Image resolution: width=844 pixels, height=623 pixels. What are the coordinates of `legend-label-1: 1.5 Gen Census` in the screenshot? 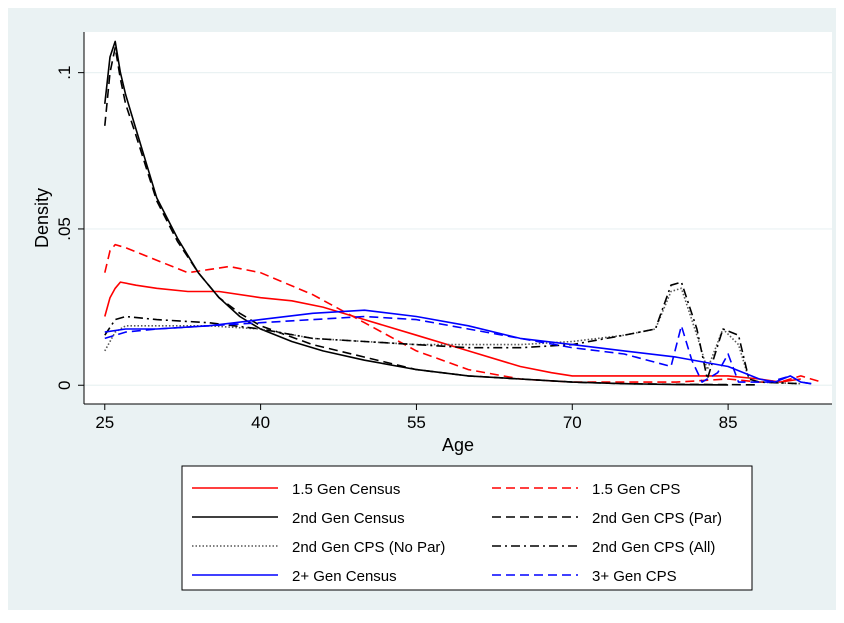 It's located at (346, 489).